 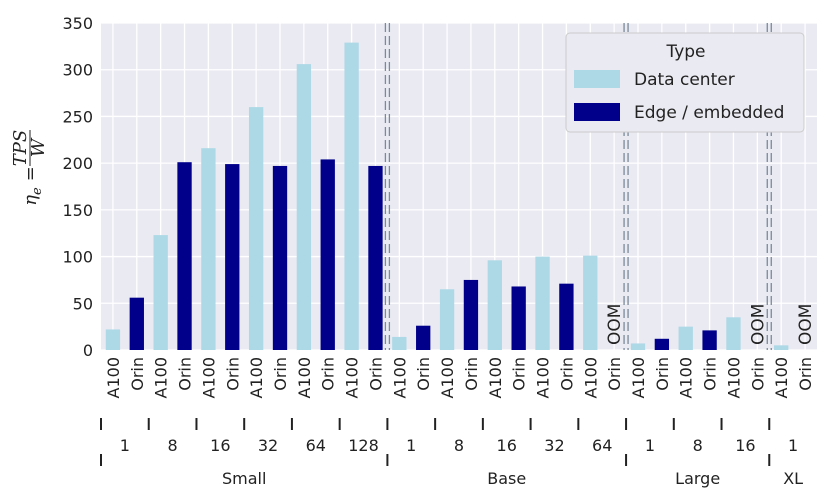 What do you see at coordinates (88, 350) in the screenshot?
I see `y-tick-label: 0` at bounding box center [88, 350].